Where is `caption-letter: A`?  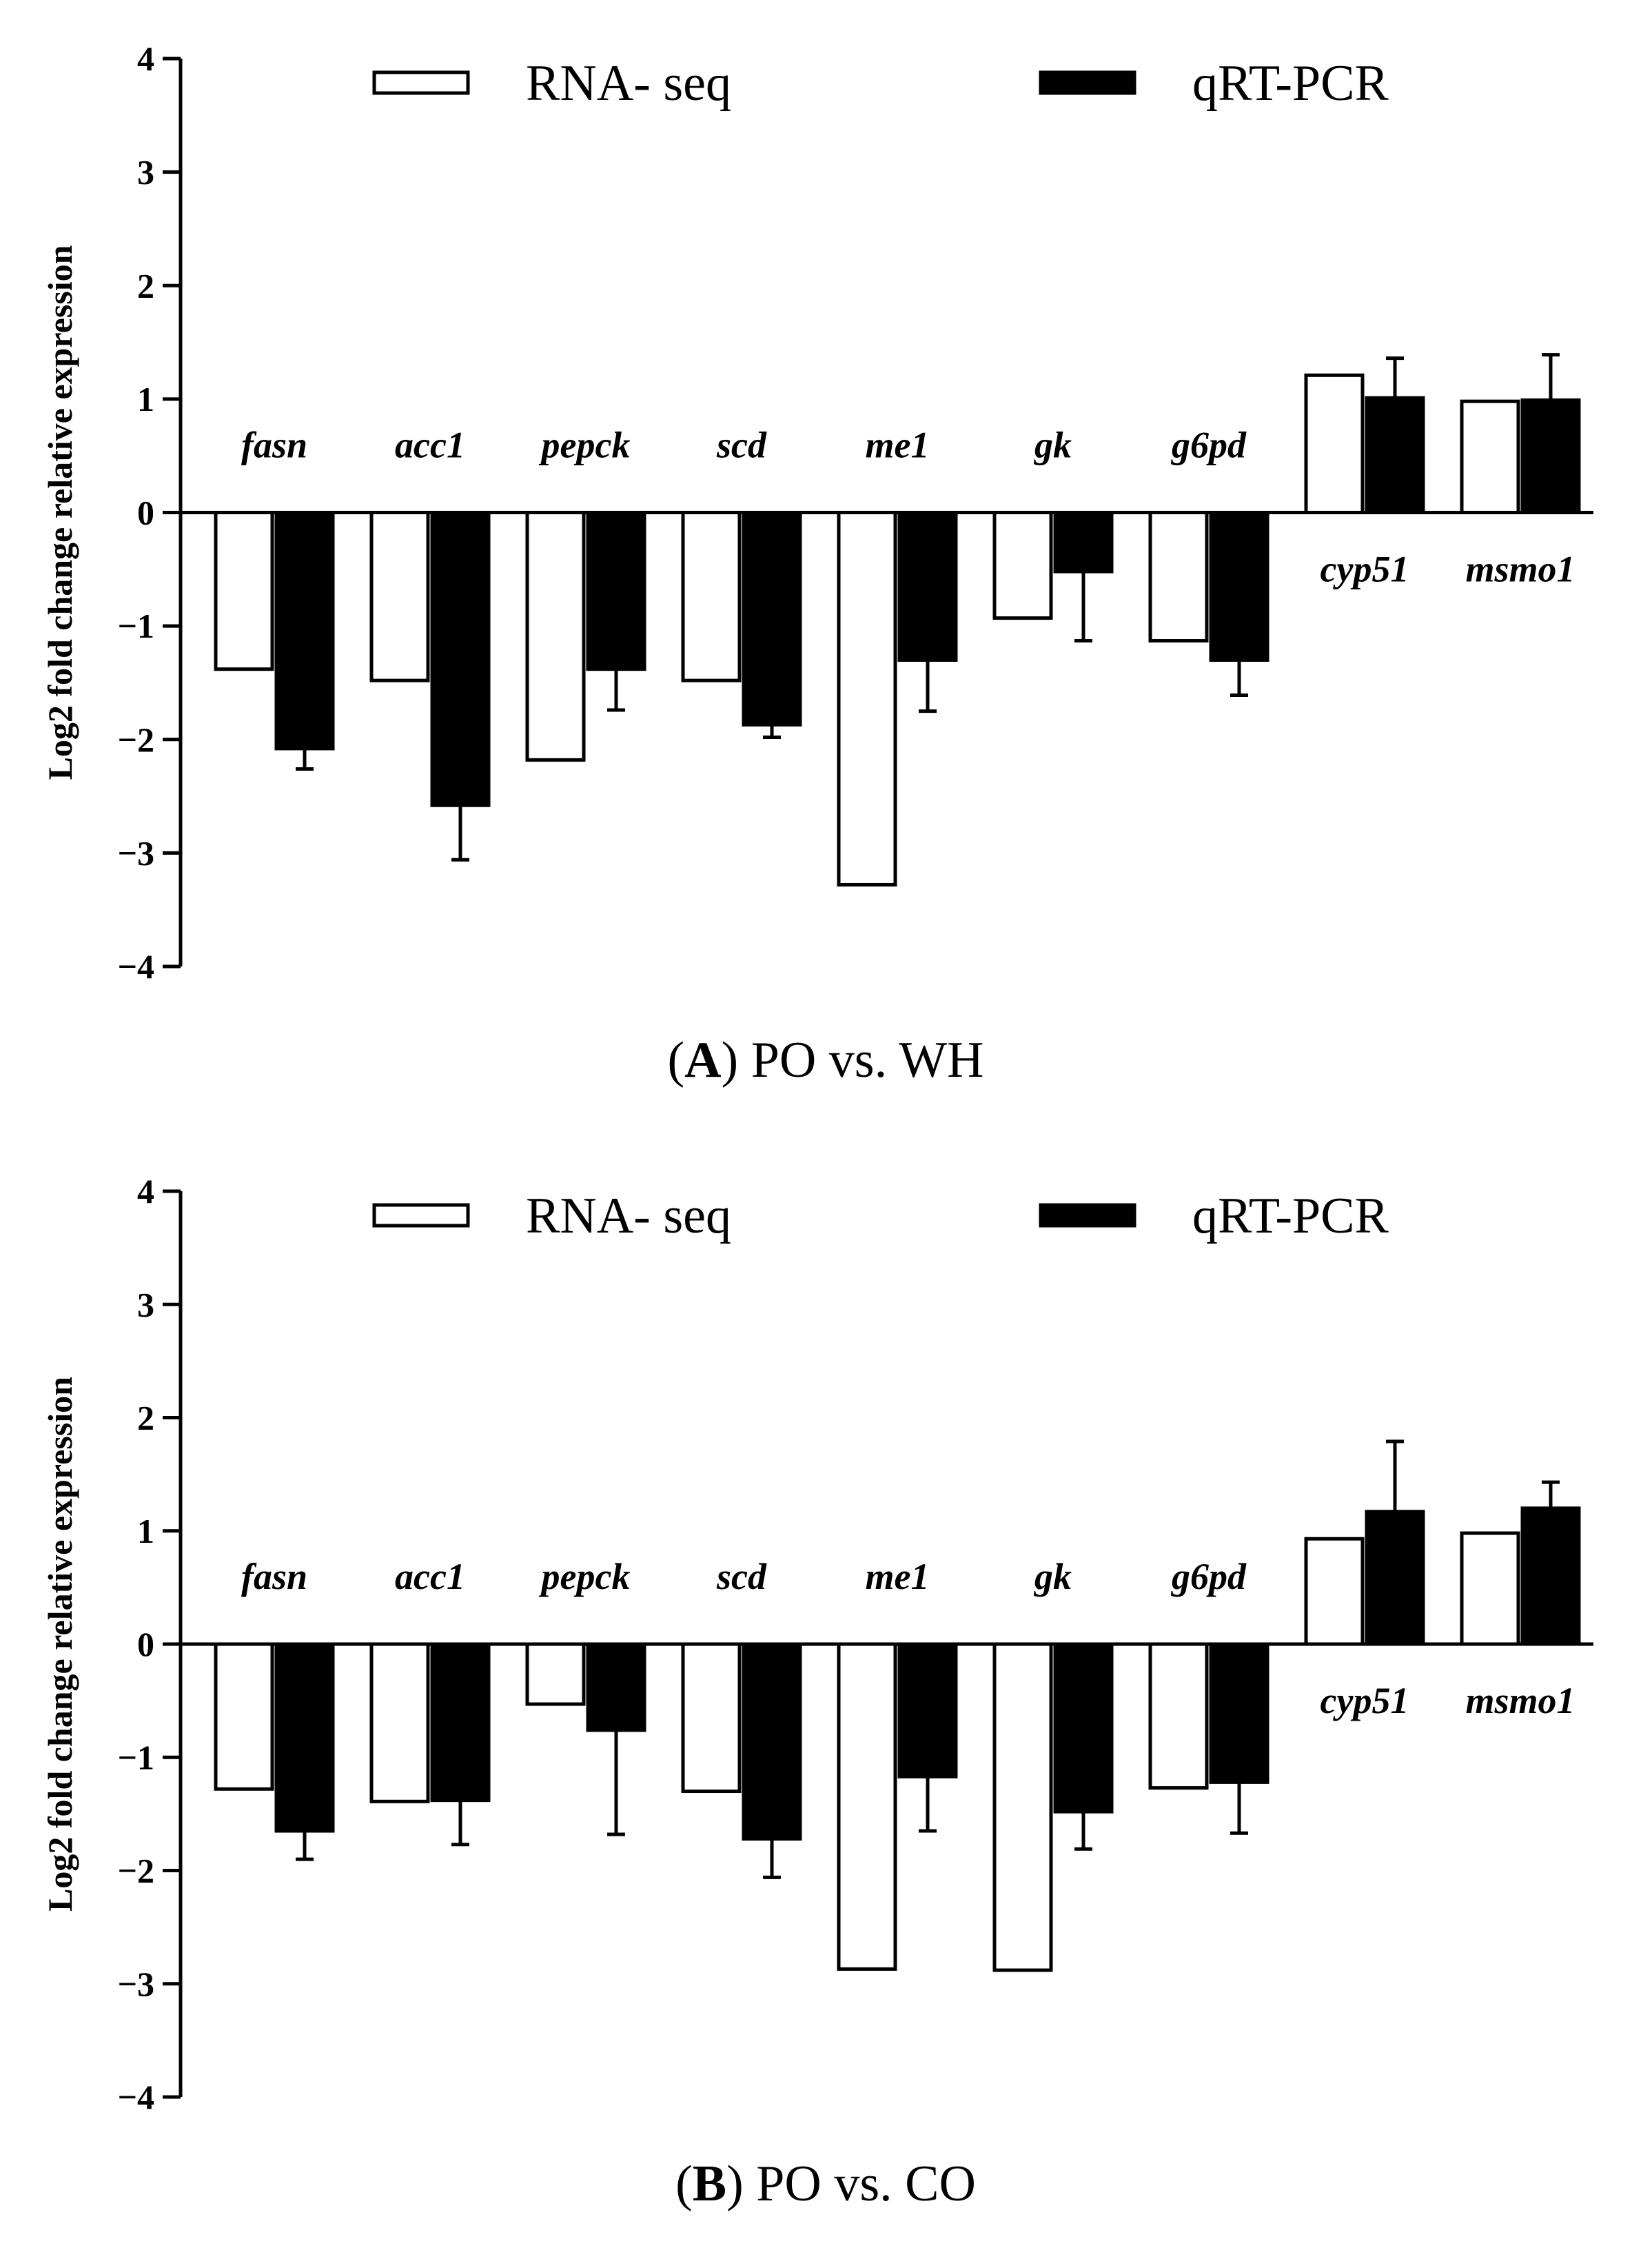
caption-letter: A is located at coordinates (702, 1060).